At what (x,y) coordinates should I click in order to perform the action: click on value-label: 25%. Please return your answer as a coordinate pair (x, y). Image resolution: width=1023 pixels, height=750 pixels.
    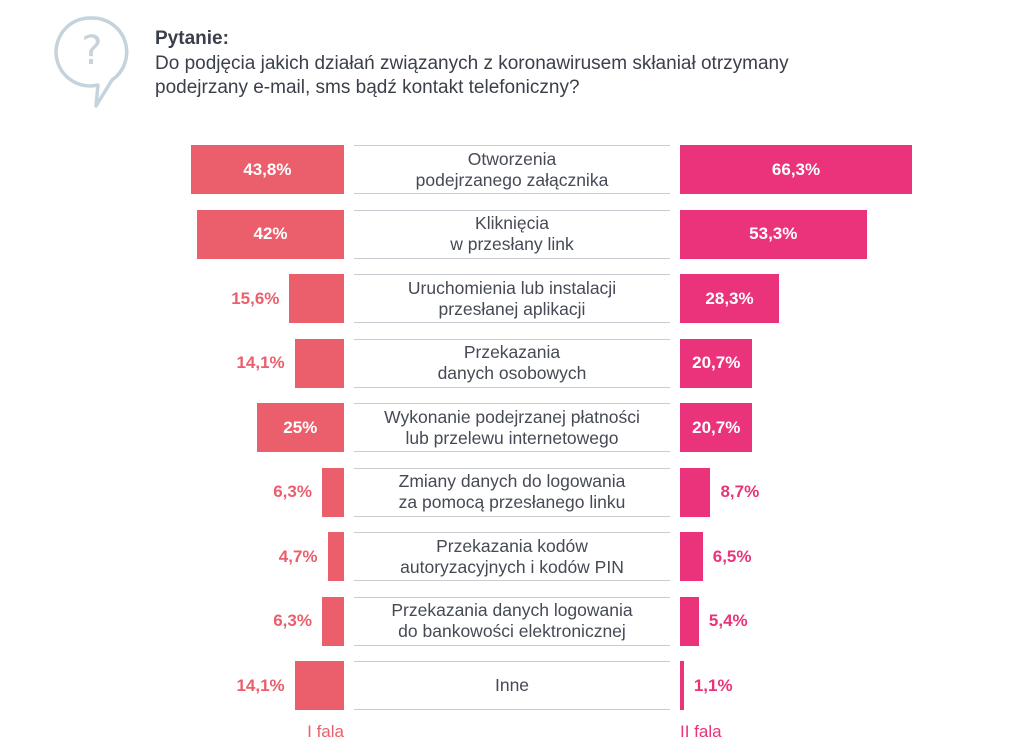
    Looking at the image, I should click on (300, 427).